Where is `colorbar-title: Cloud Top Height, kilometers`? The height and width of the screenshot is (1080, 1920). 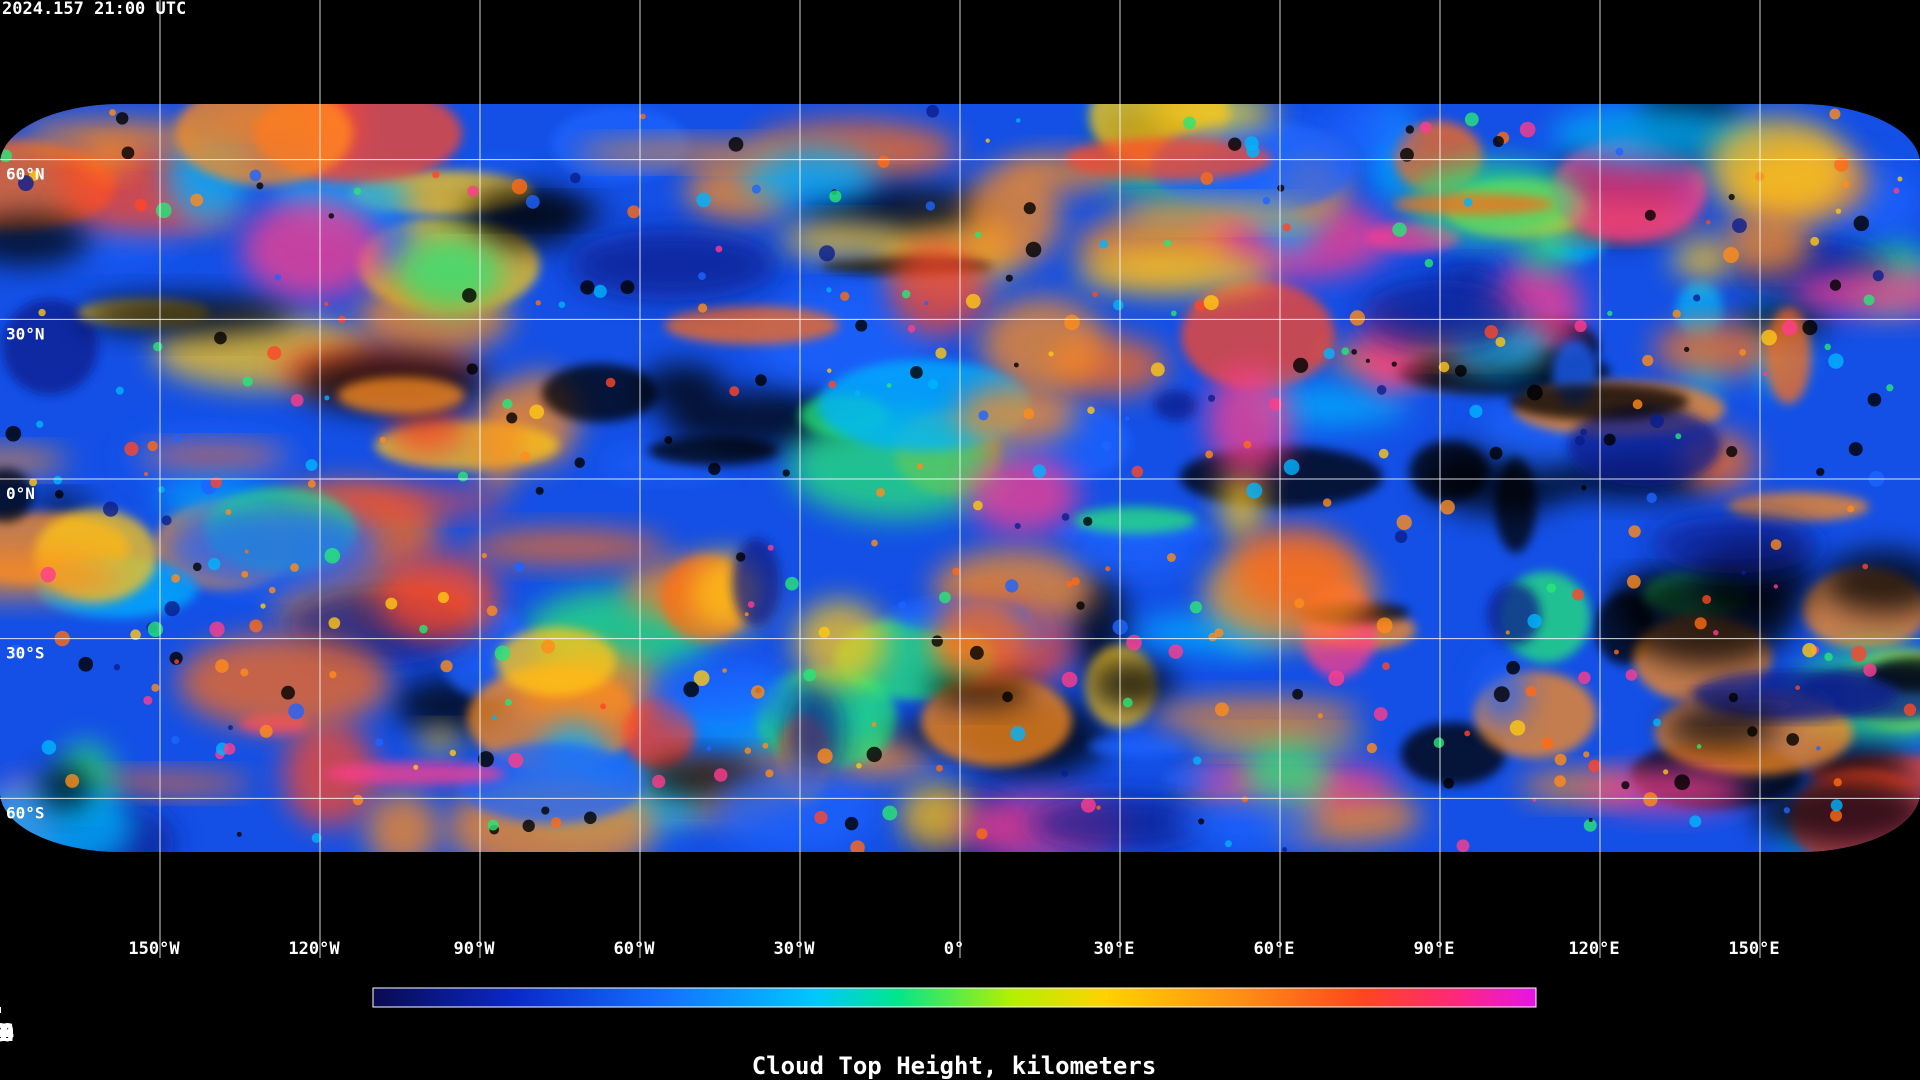 colorbar-title: Cloud Top Height, kilometers is located at coordinates (954, 1066).